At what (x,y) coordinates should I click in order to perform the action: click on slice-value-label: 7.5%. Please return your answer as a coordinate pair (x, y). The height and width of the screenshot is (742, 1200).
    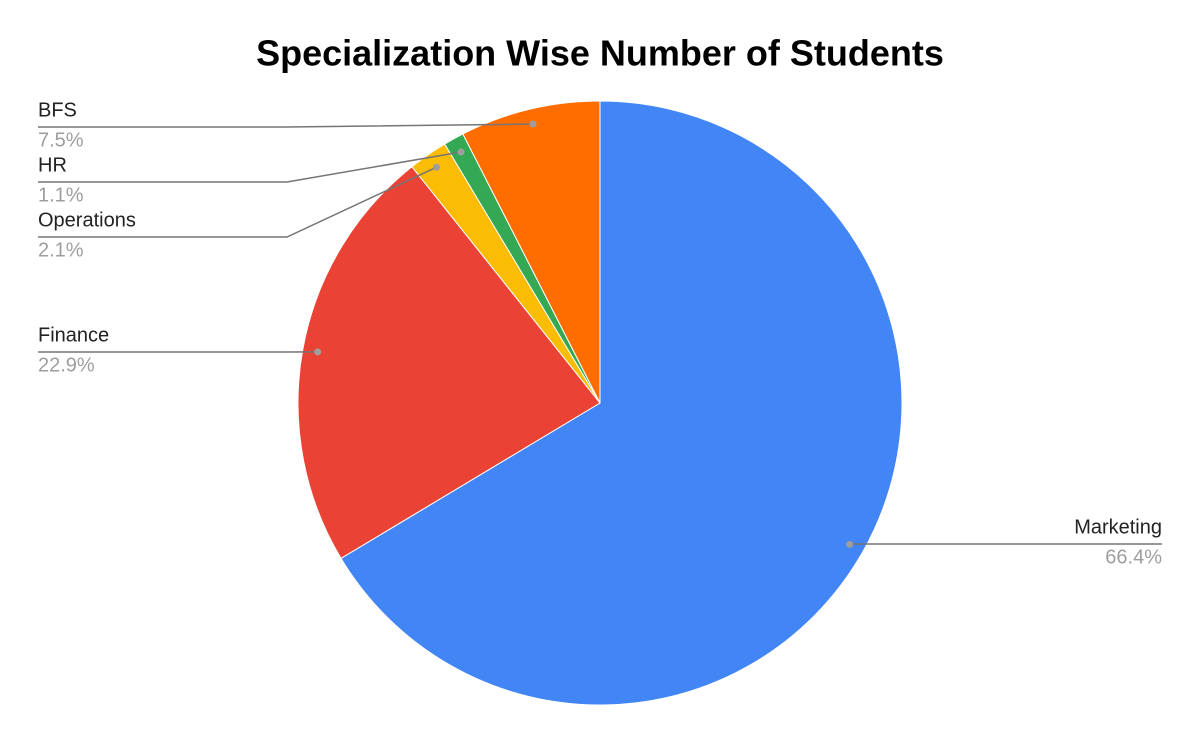
    Looking at the image, I should click on (61, 140).